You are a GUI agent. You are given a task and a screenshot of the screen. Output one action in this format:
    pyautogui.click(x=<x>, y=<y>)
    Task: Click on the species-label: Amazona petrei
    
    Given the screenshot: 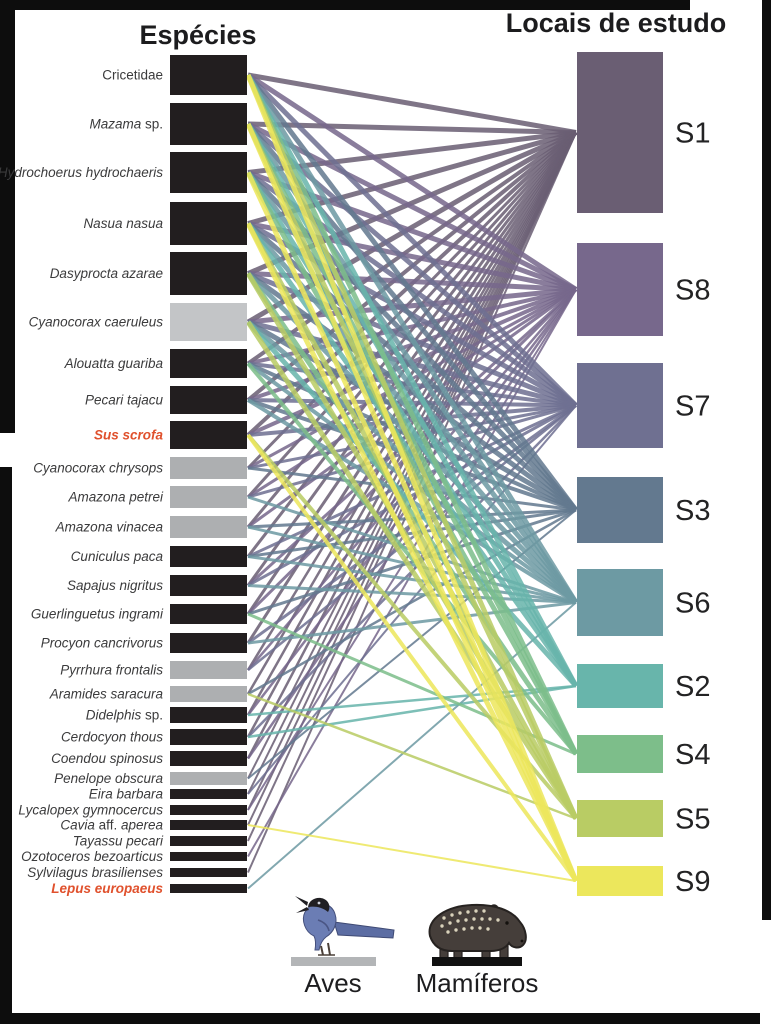 What is the action you would take?
    pyautogui.click(x=115, y=497)
    